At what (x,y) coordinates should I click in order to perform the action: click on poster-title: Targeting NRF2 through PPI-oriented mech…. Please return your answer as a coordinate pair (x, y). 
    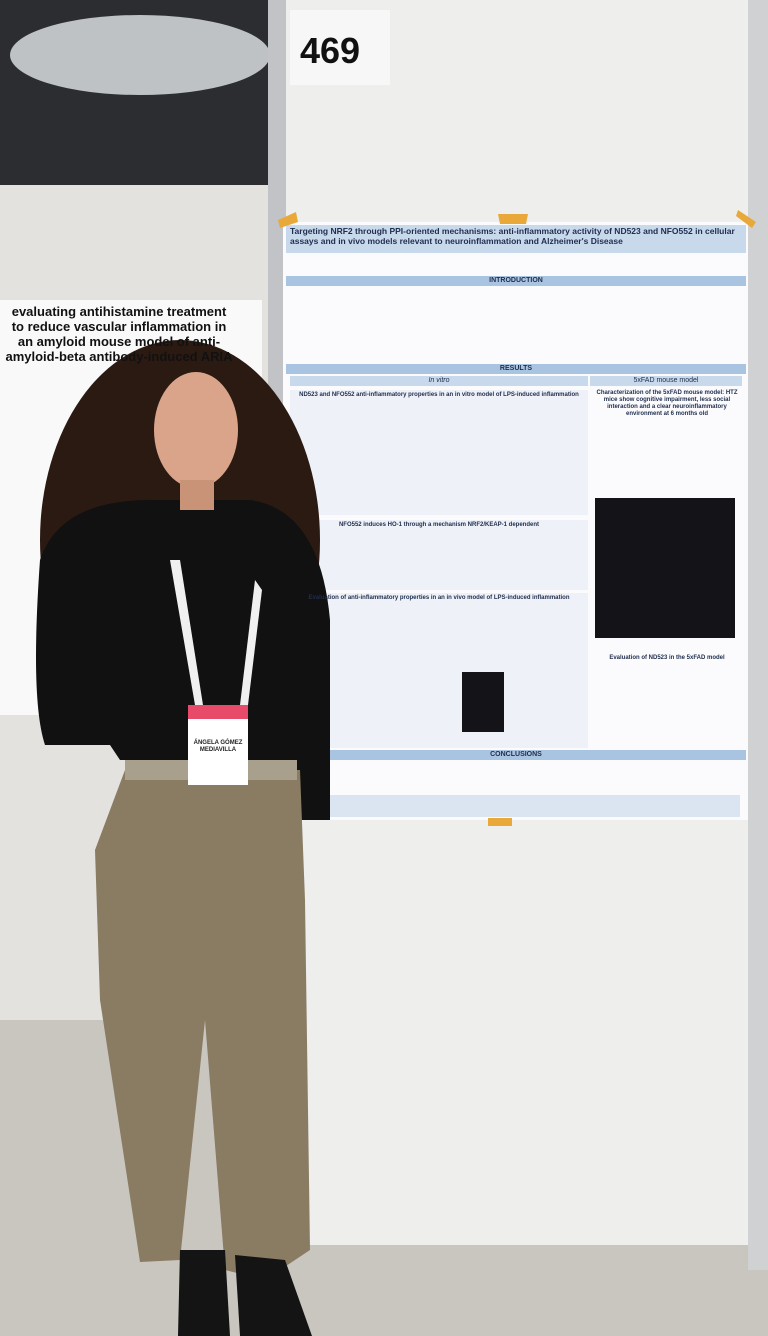
    Looking at the image, I should click on (512, 236).